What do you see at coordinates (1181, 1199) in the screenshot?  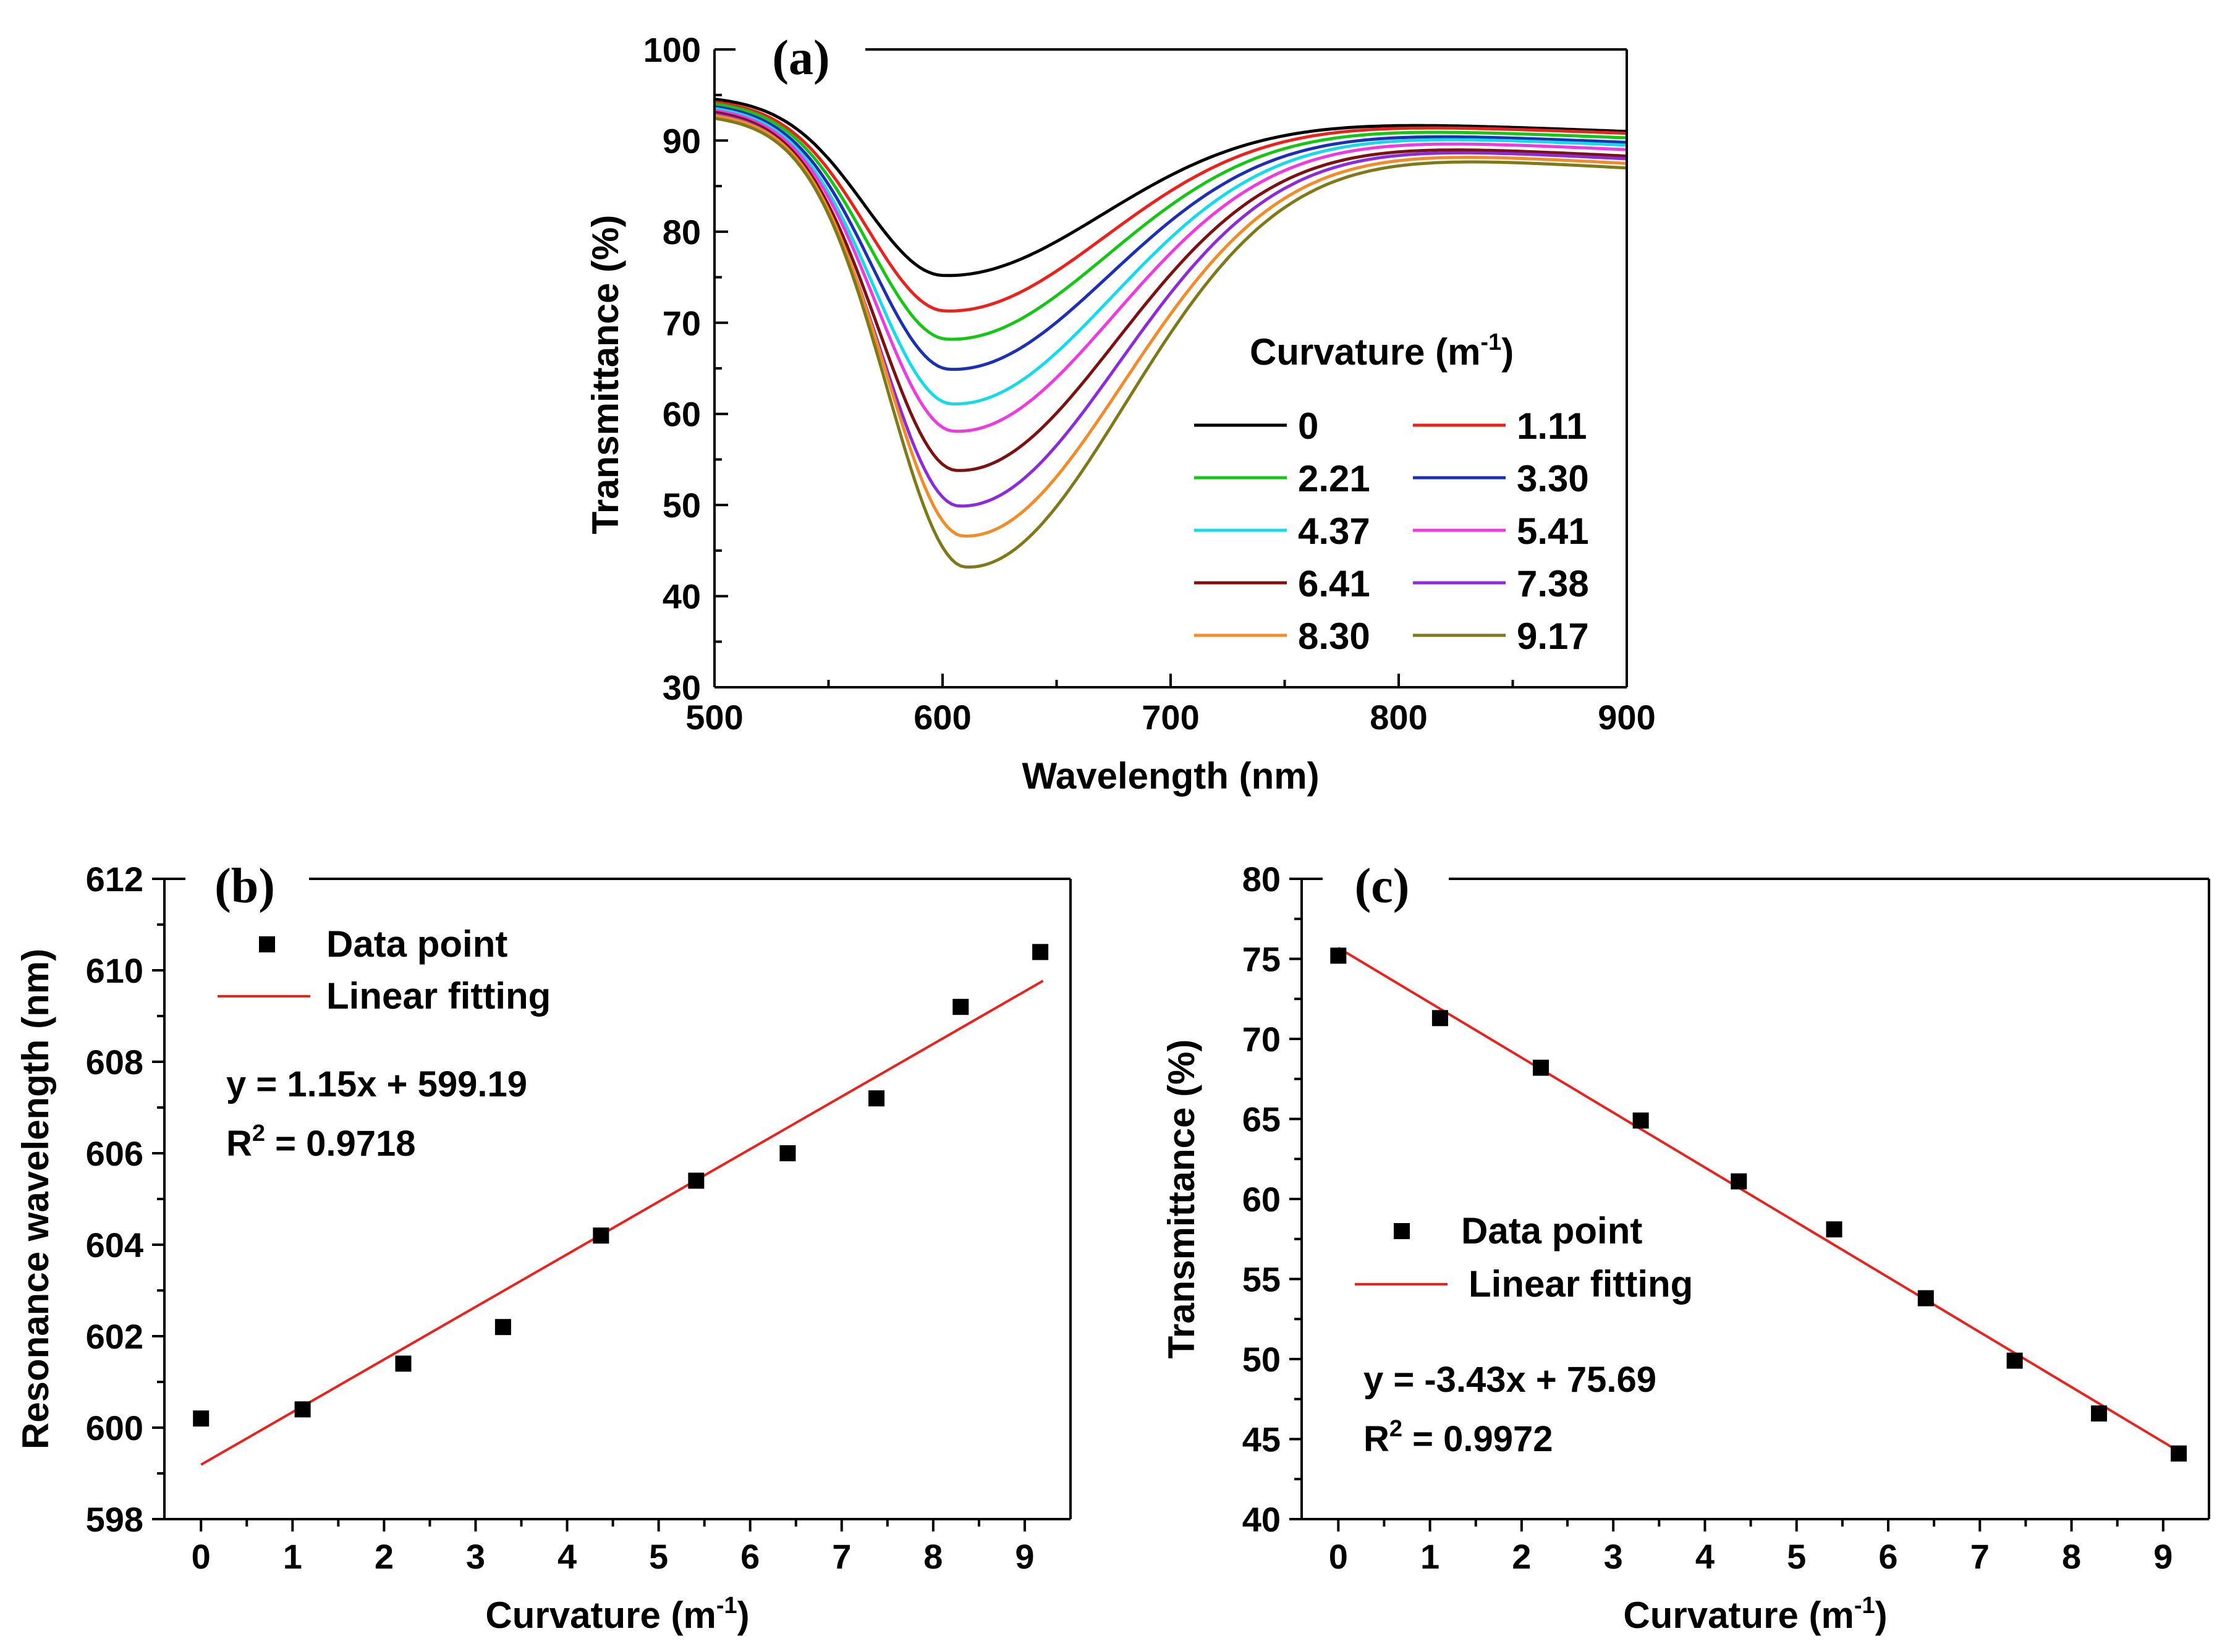 I see `y-axis-label: Transmittance (%)` at bounding box center [1181, 1199].